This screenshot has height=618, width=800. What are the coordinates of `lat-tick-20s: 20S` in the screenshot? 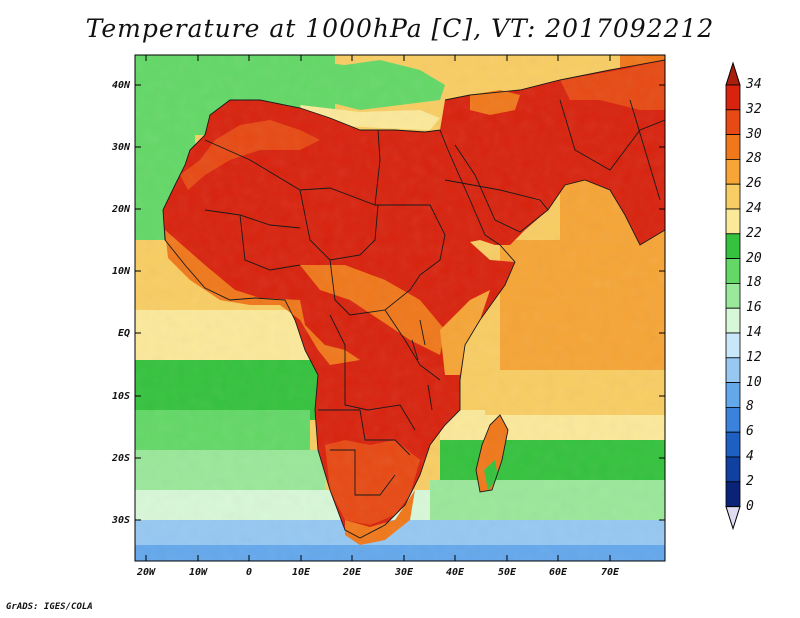 It's located at (120, 458).